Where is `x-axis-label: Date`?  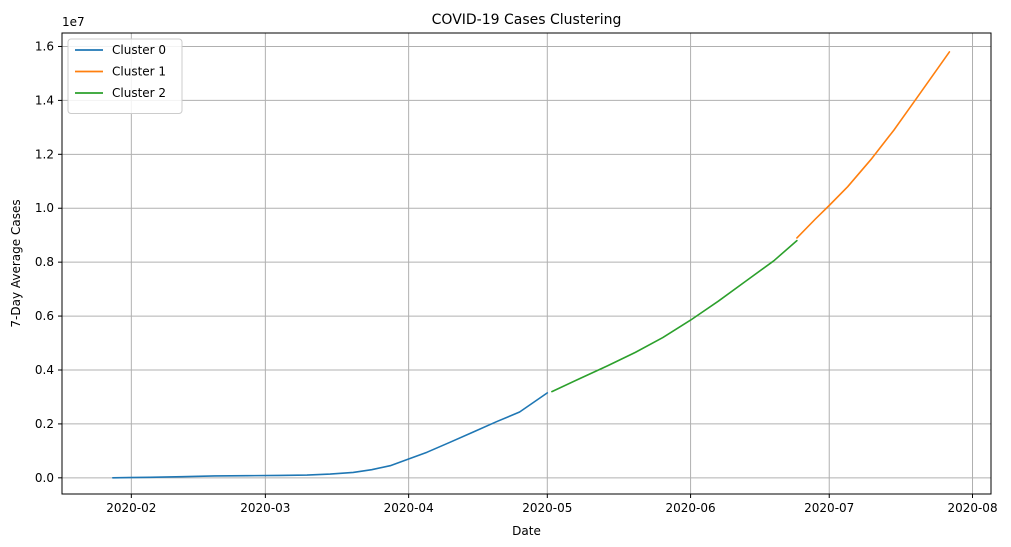 x-axis-label: Date is located at coordinates (526, 531).